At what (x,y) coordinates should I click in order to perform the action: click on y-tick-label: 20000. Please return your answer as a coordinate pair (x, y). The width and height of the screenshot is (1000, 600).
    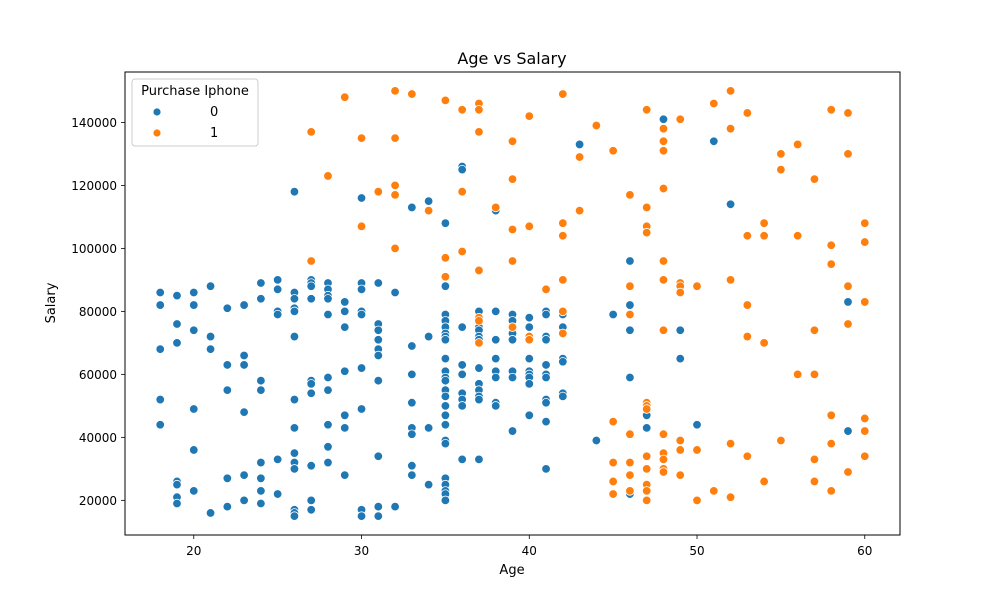
    Looking at the image, I should click on (98, 501).